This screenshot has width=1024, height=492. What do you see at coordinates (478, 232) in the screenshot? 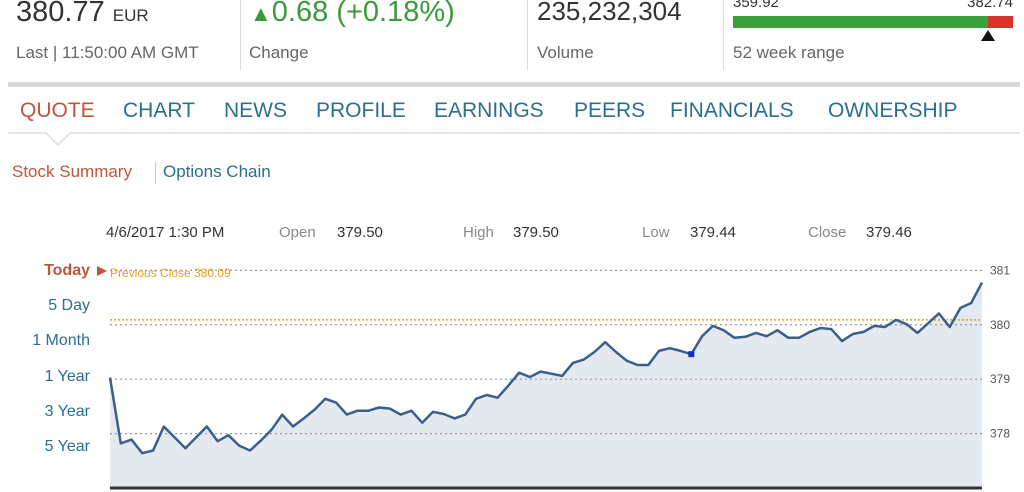
I see `info-label: High` at bounding box center [478, 232].